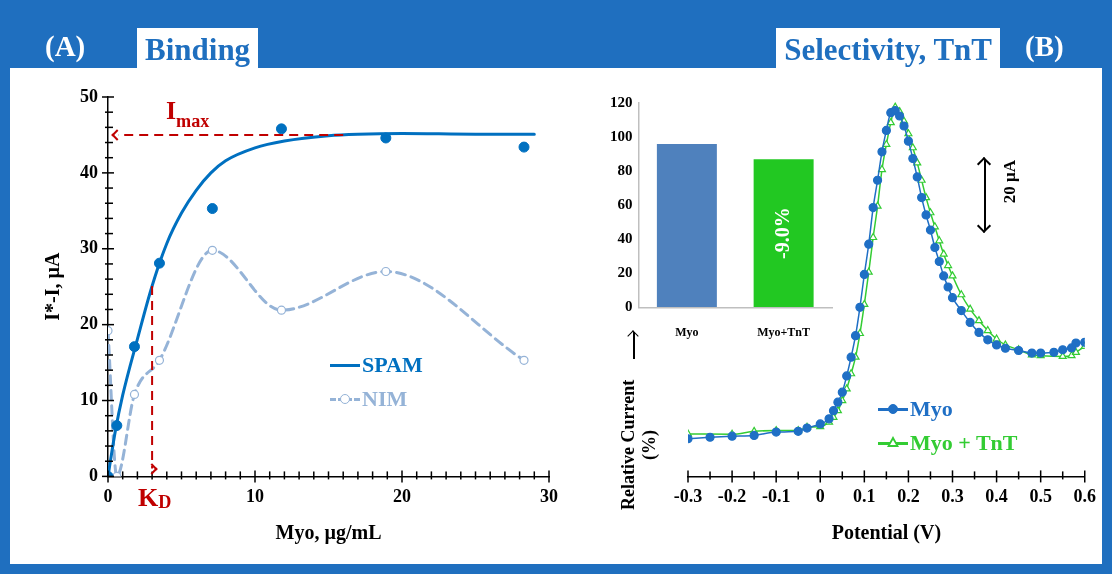 Image resolution: width=1112 pixels, height=574 pixels. I want to click on x-tick-label: -0.3, so click(688, 495).